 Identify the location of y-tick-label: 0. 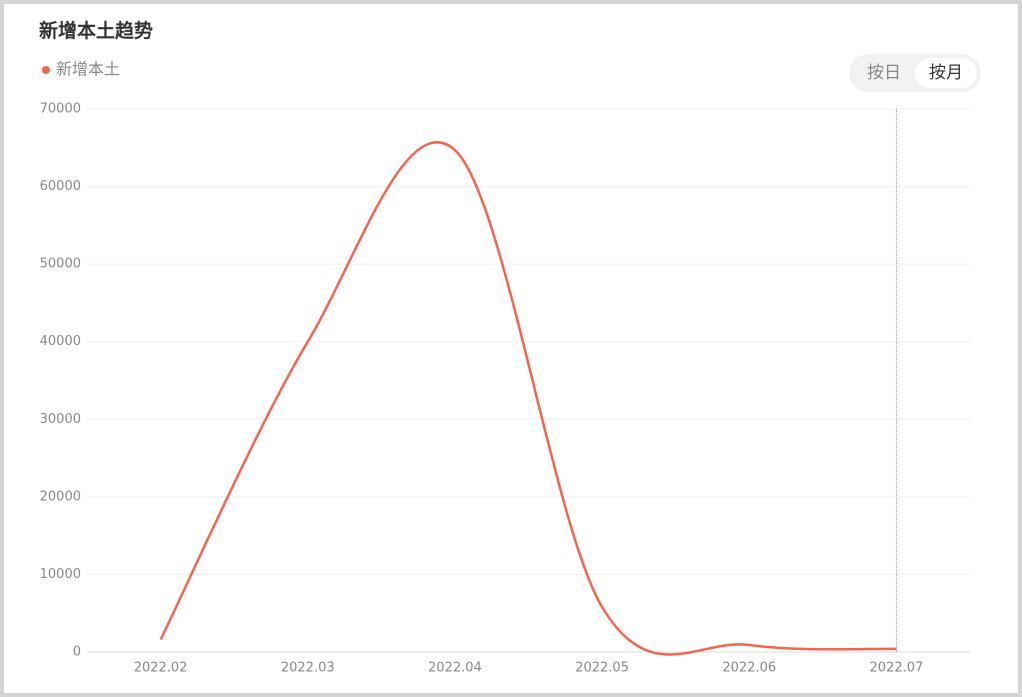
(77, 652).